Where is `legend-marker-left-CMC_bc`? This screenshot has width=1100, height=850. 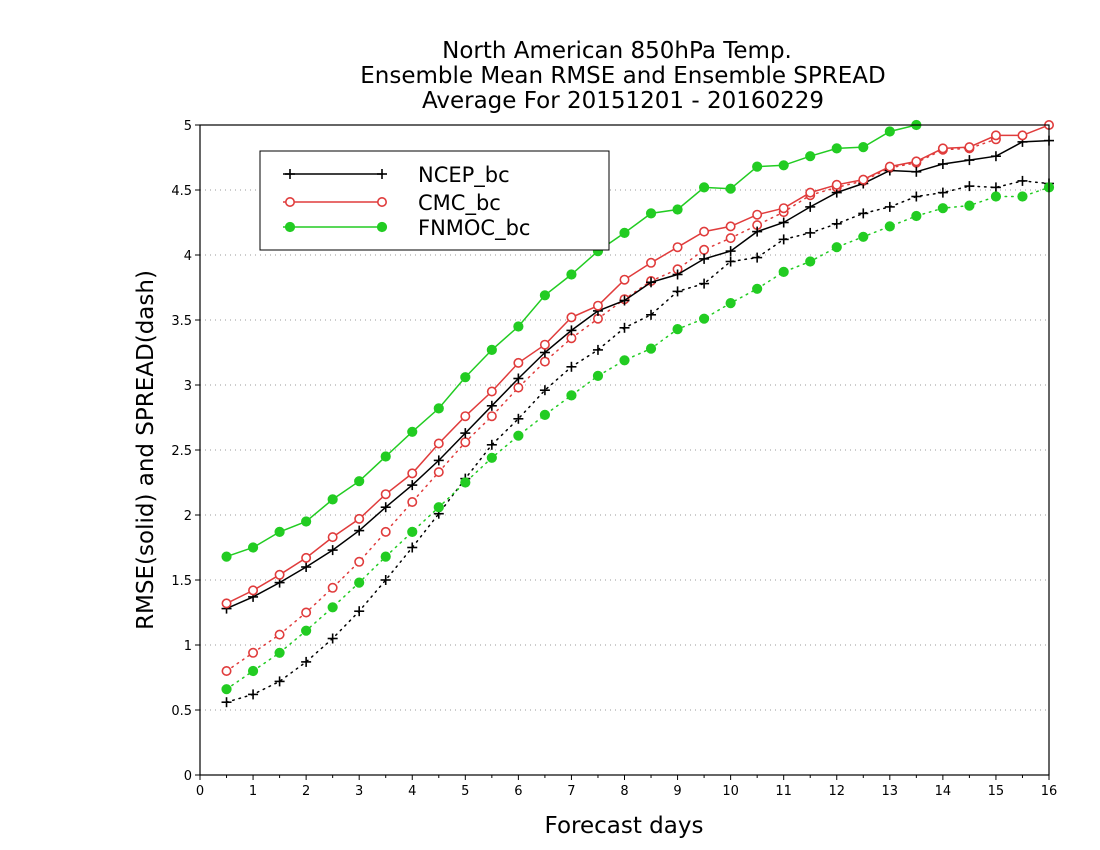
legend-marker-left-CMC_bc is located at coordinates (289, 202).